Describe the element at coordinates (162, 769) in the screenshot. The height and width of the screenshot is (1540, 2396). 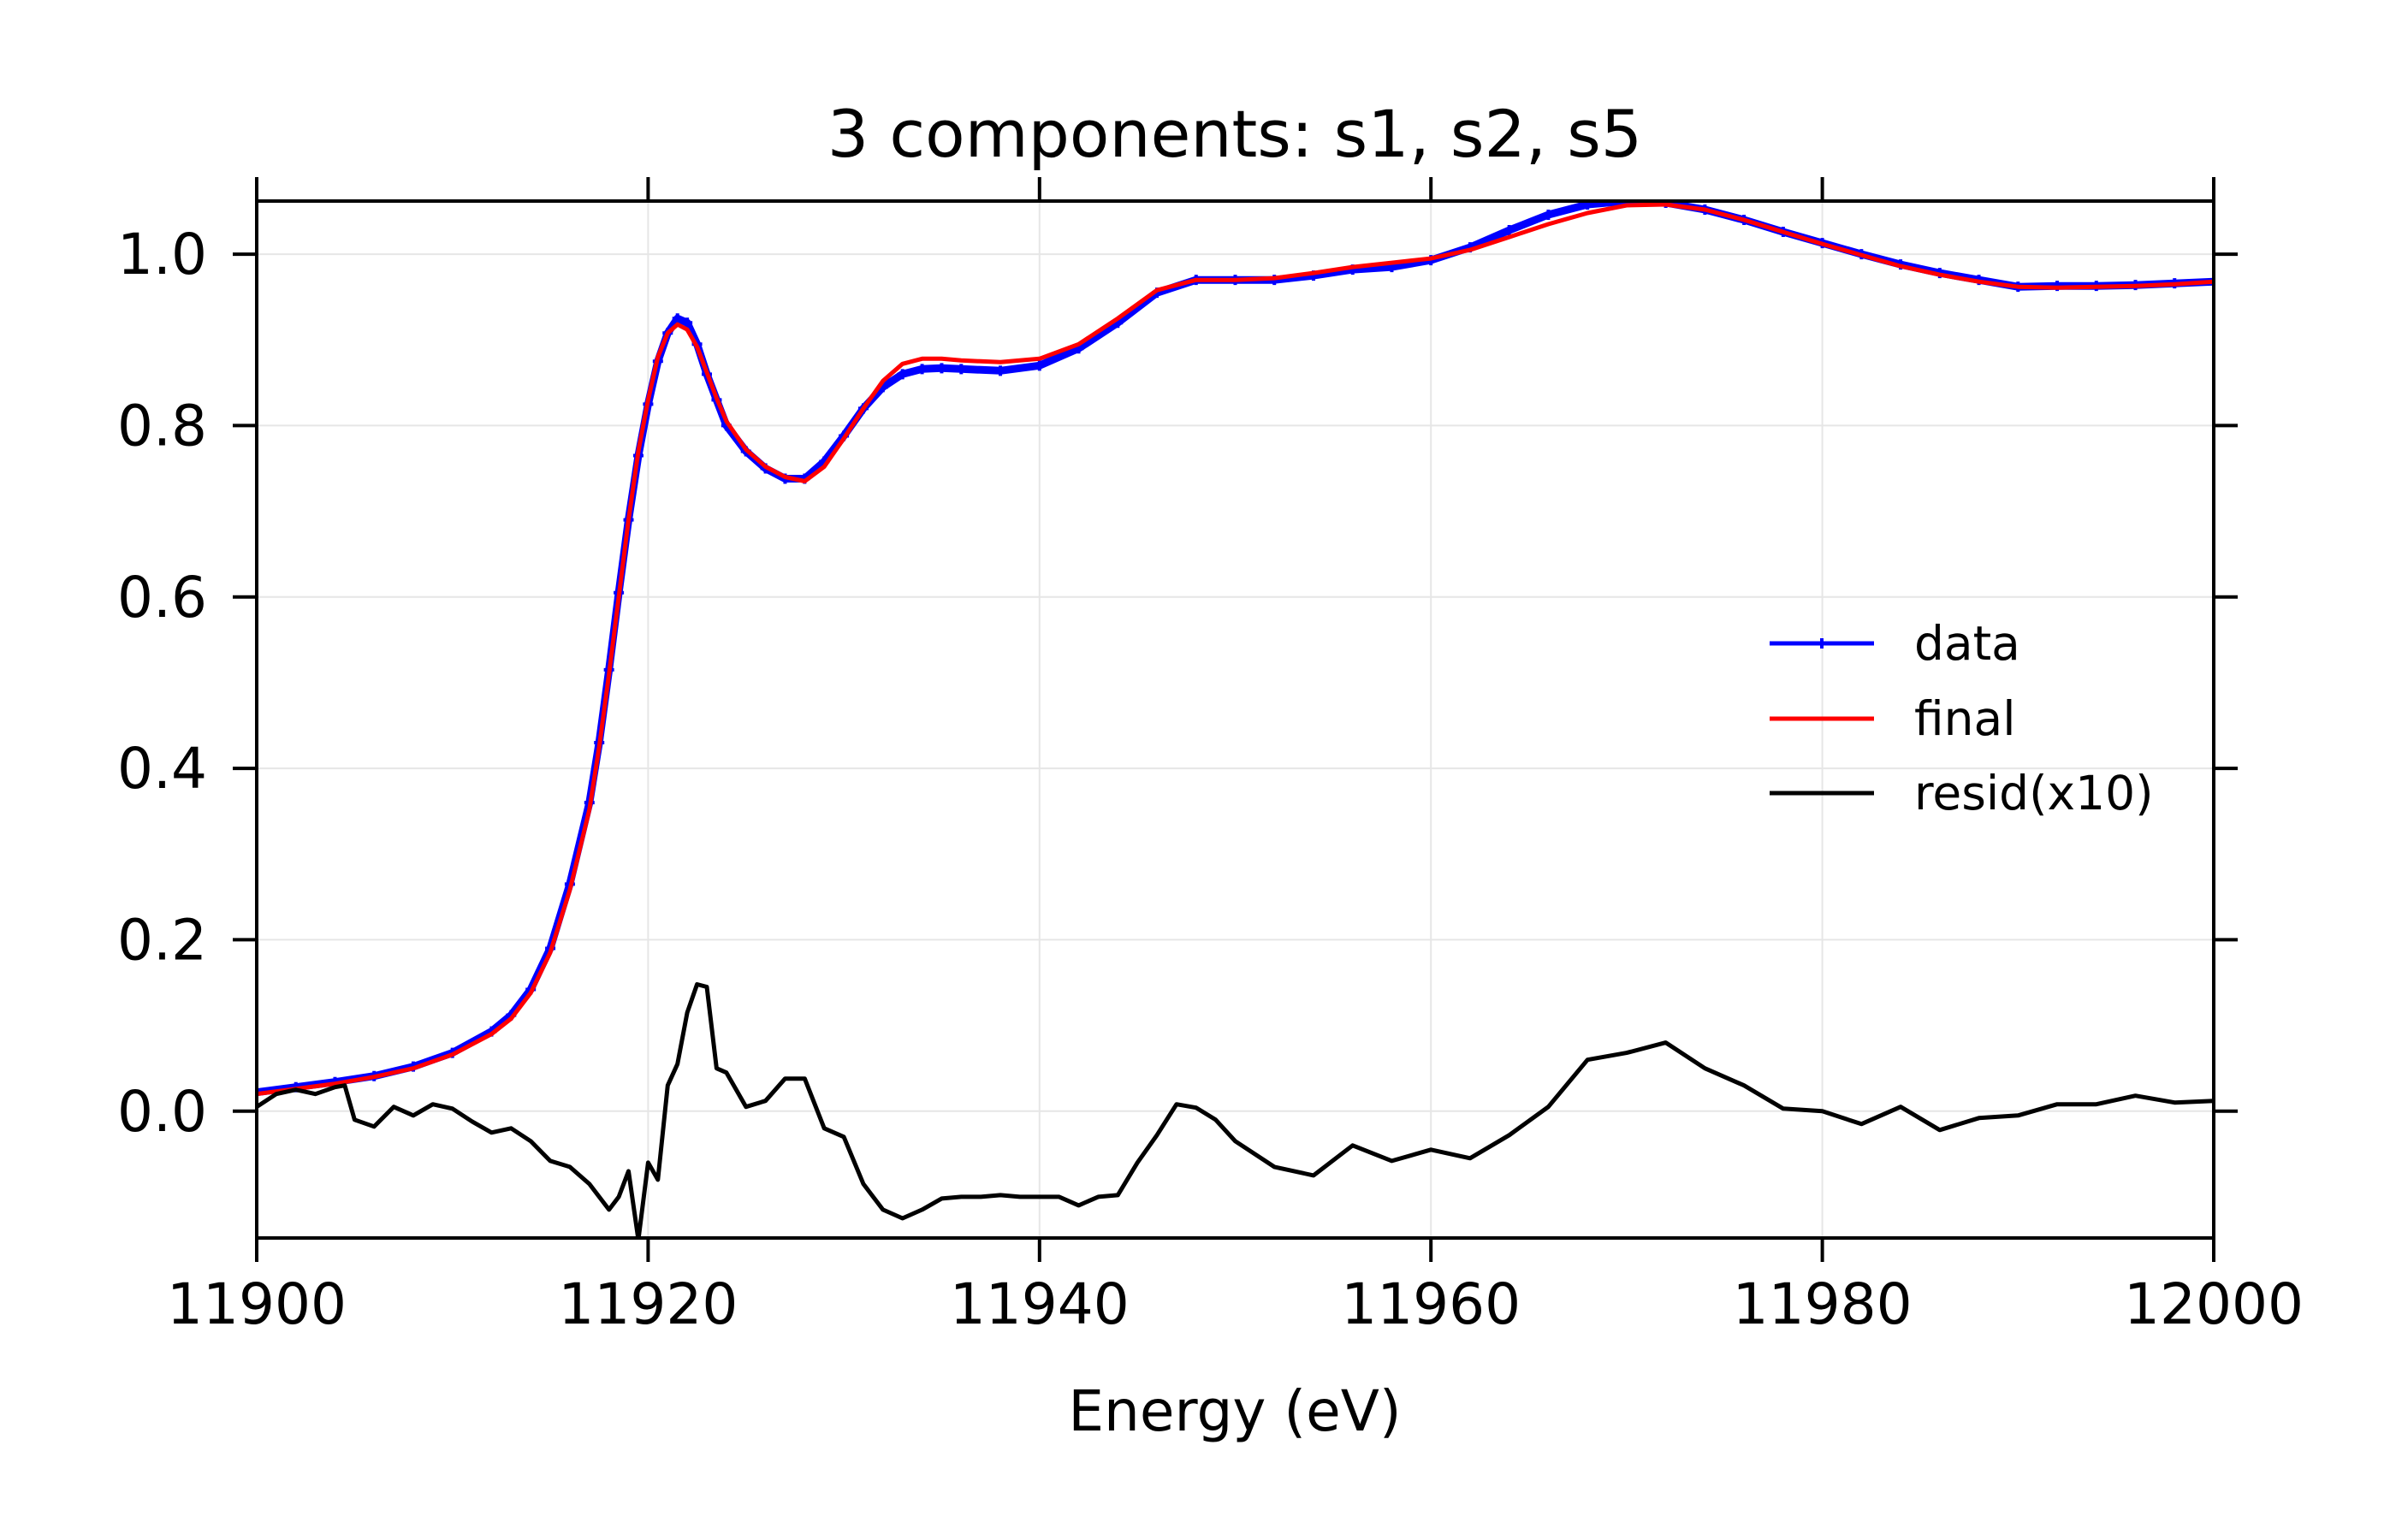
I see `y-tick-label: 0.4` at that location.